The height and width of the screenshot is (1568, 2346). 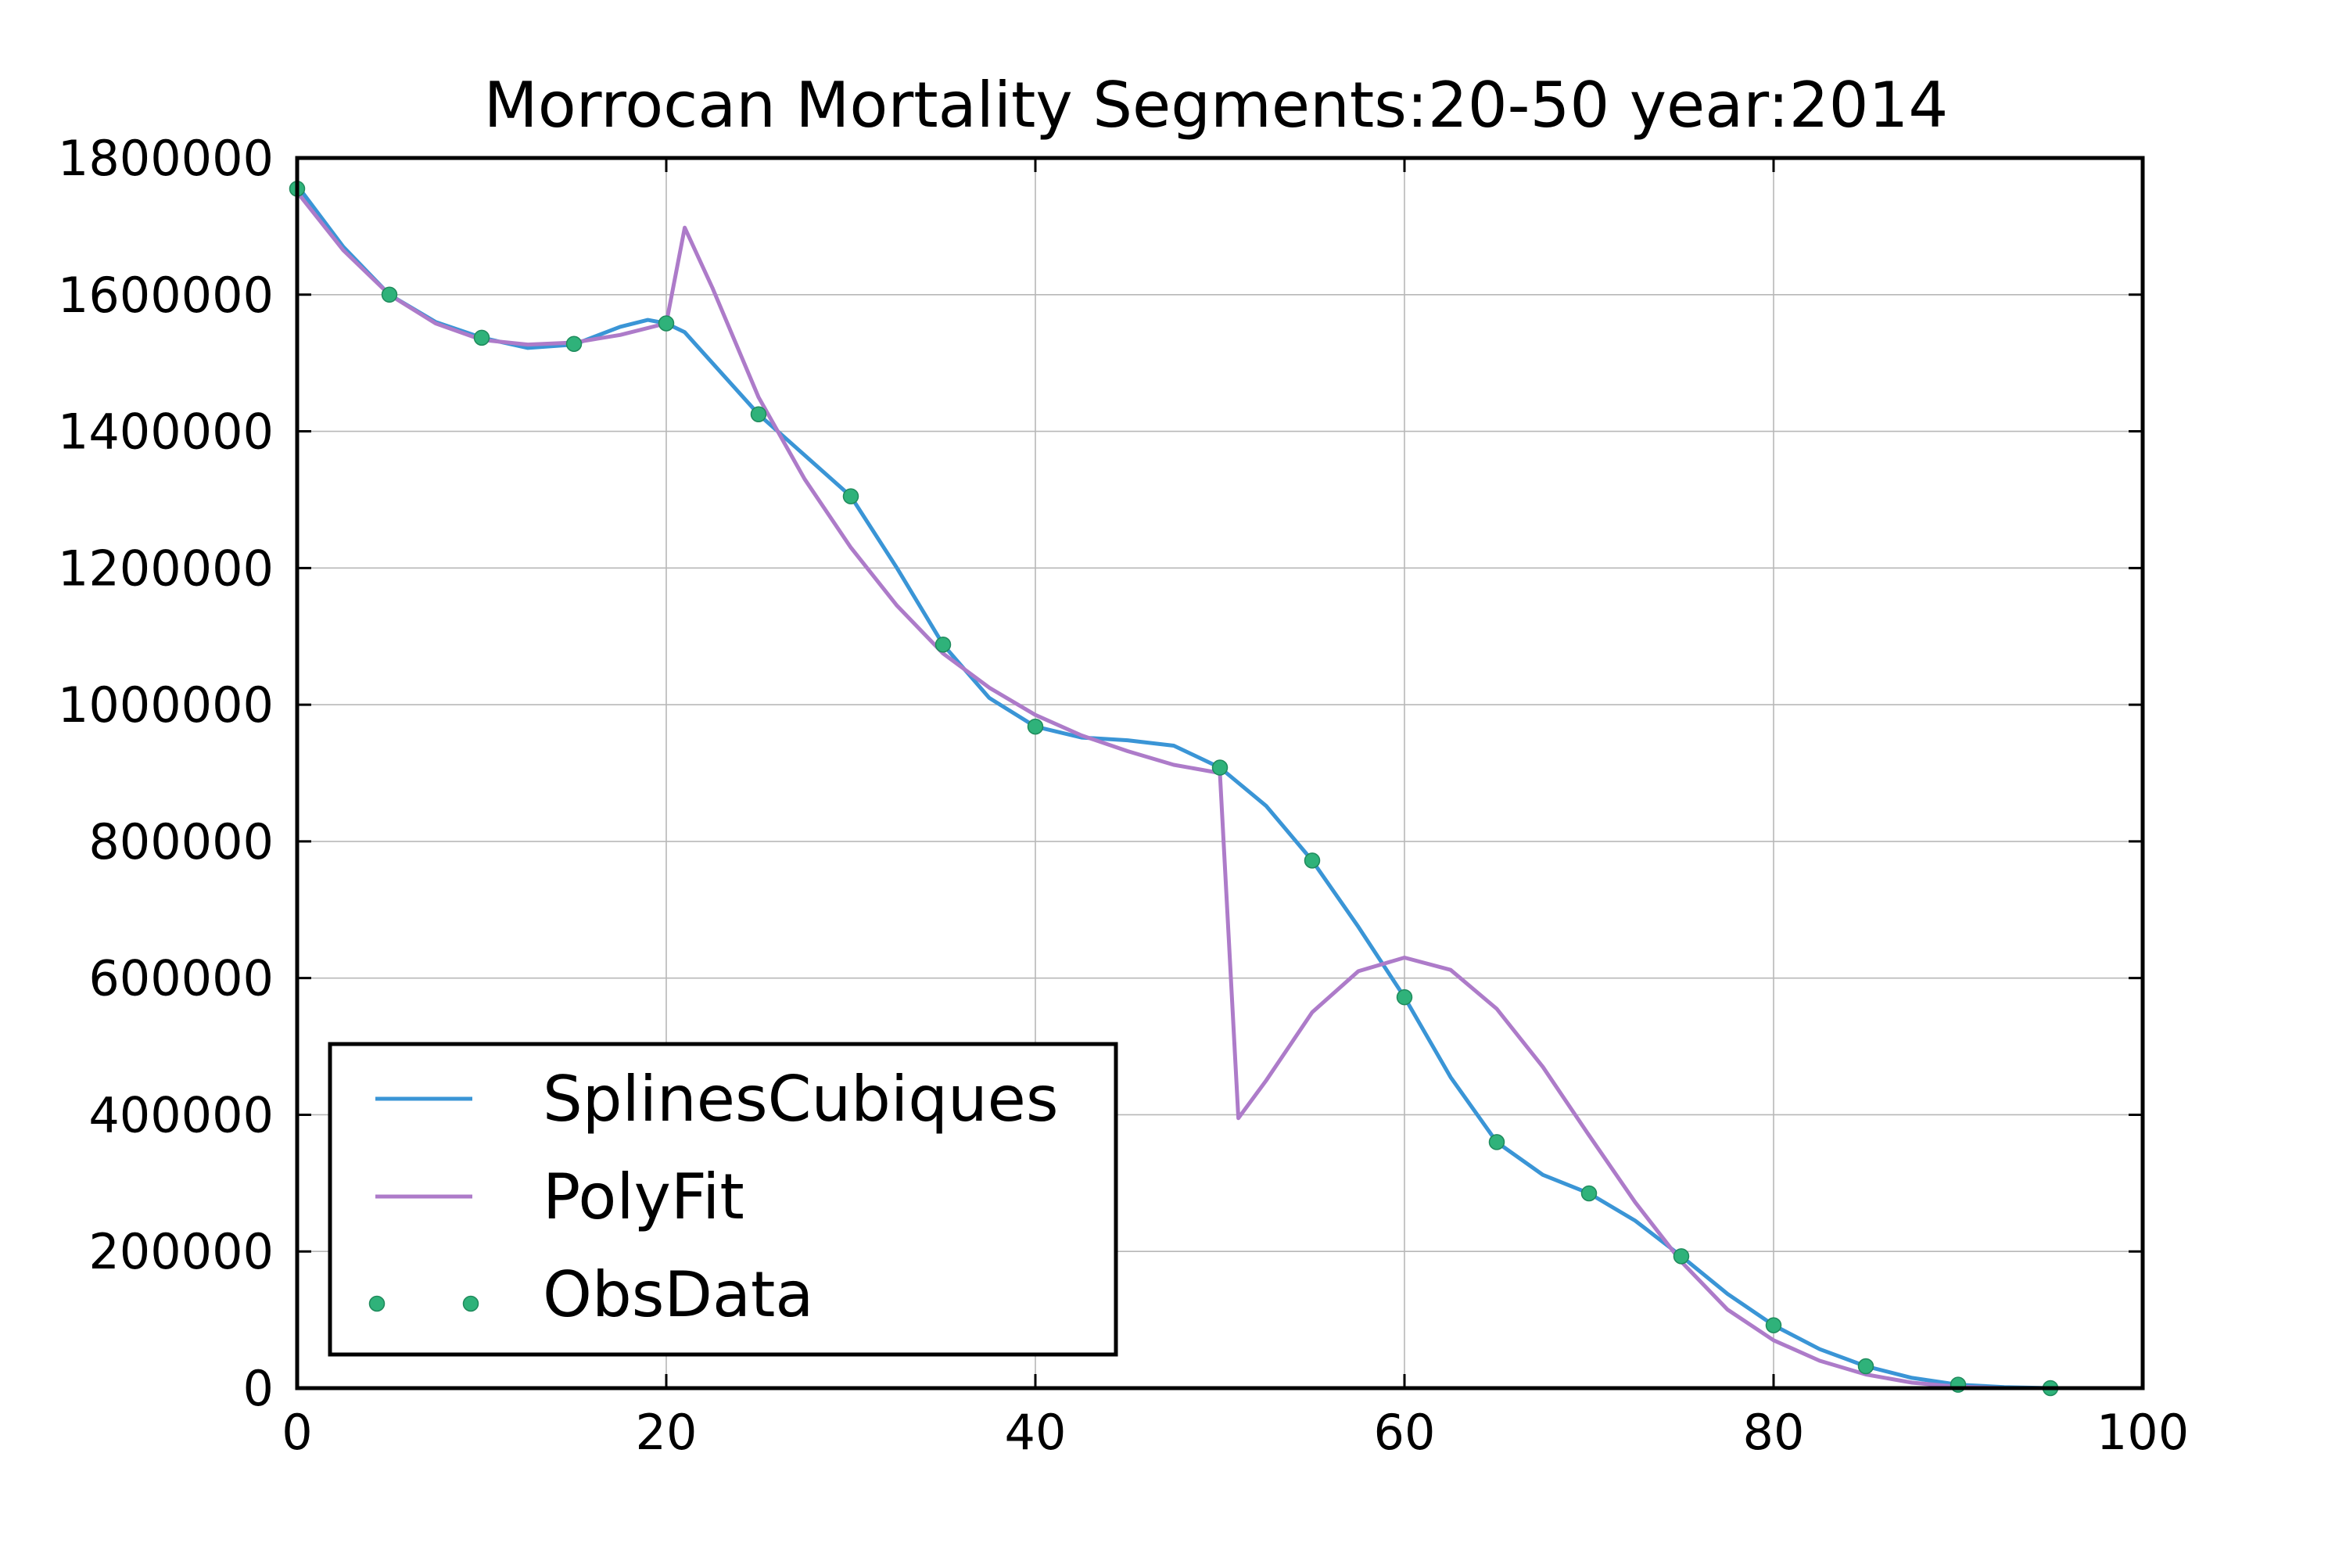 I want to click on legend-label-polyfit: PolyFit, so click(x=643, y=1197).